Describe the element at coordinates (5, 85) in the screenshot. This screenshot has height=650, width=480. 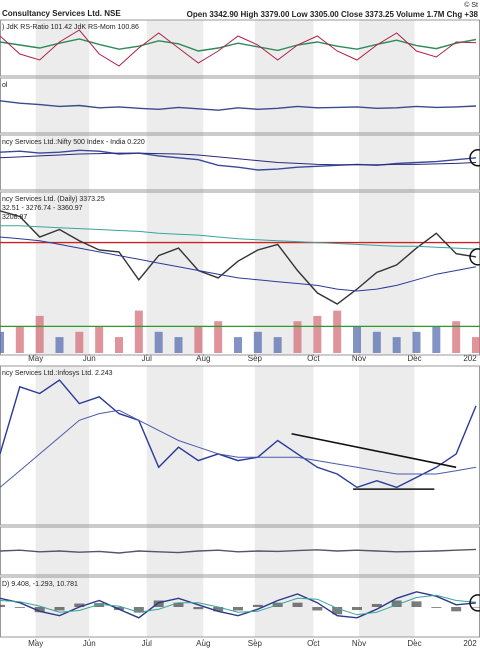
I see `panel-title: ol` at that location.